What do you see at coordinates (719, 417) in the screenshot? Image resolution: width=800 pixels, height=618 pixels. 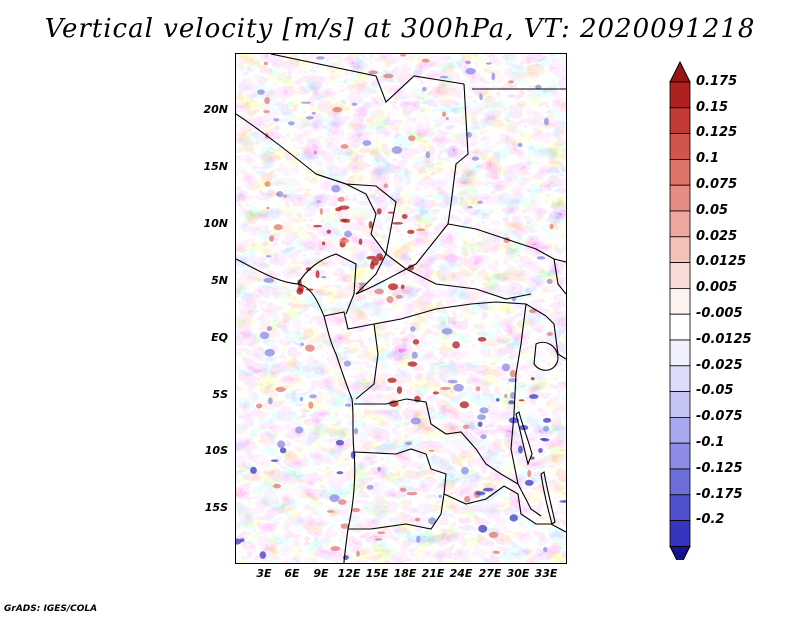 I see `colorbar-label: -0.075` at bounding box center [719, 417].